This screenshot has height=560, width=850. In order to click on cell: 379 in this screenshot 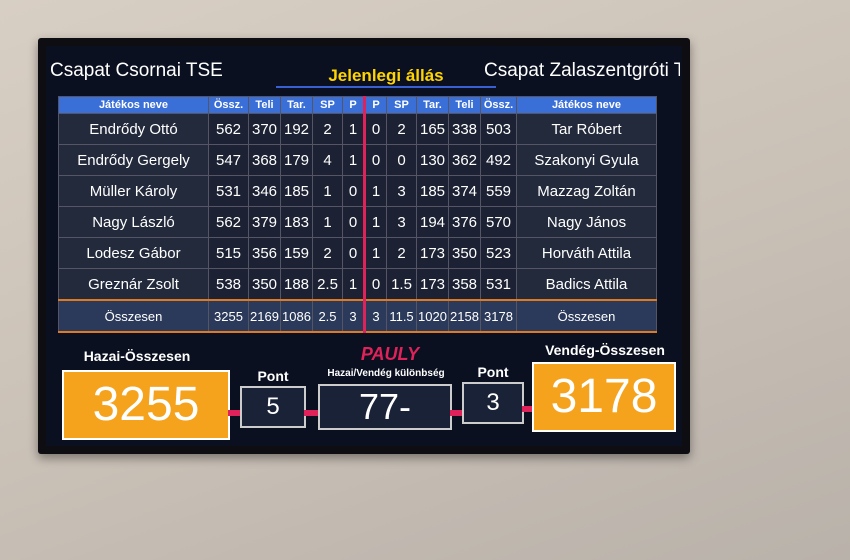, I will do `click(264, 222)`.